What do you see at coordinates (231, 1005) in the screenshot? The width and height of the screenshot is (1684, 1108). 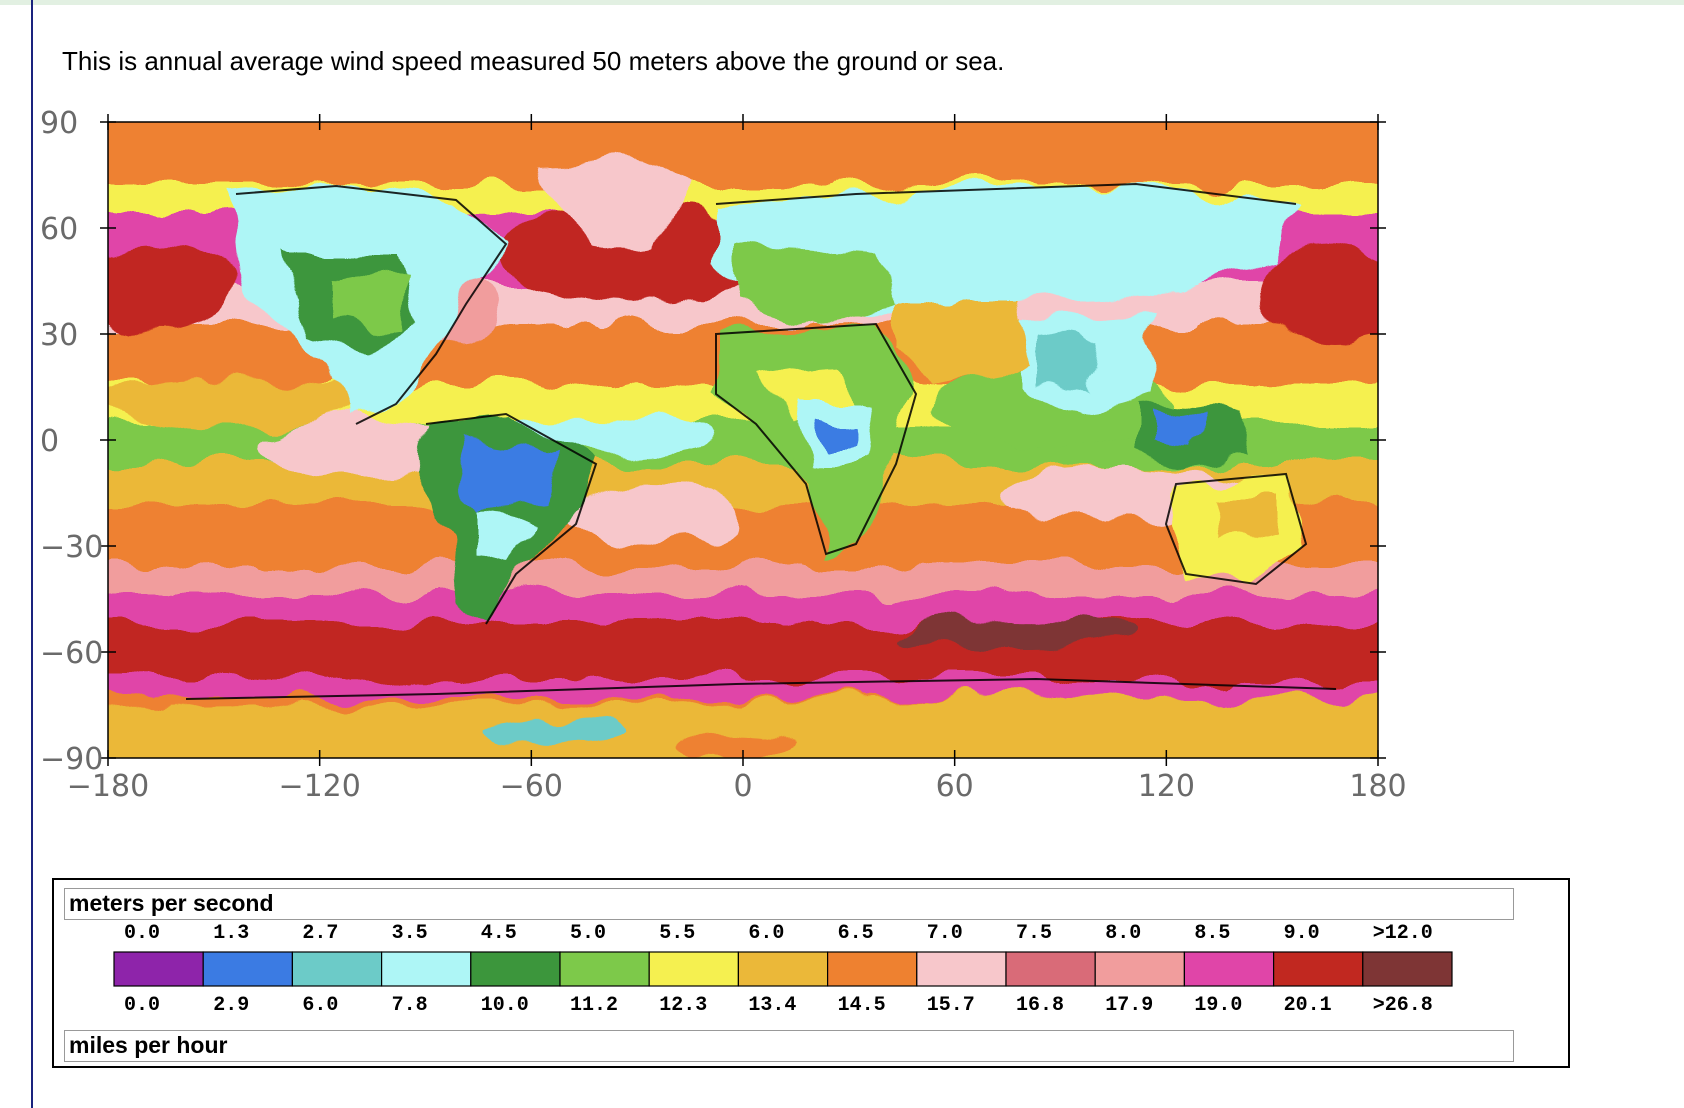 I see `legend-mph-value: 2.9` at bounding box center [231, 1005].